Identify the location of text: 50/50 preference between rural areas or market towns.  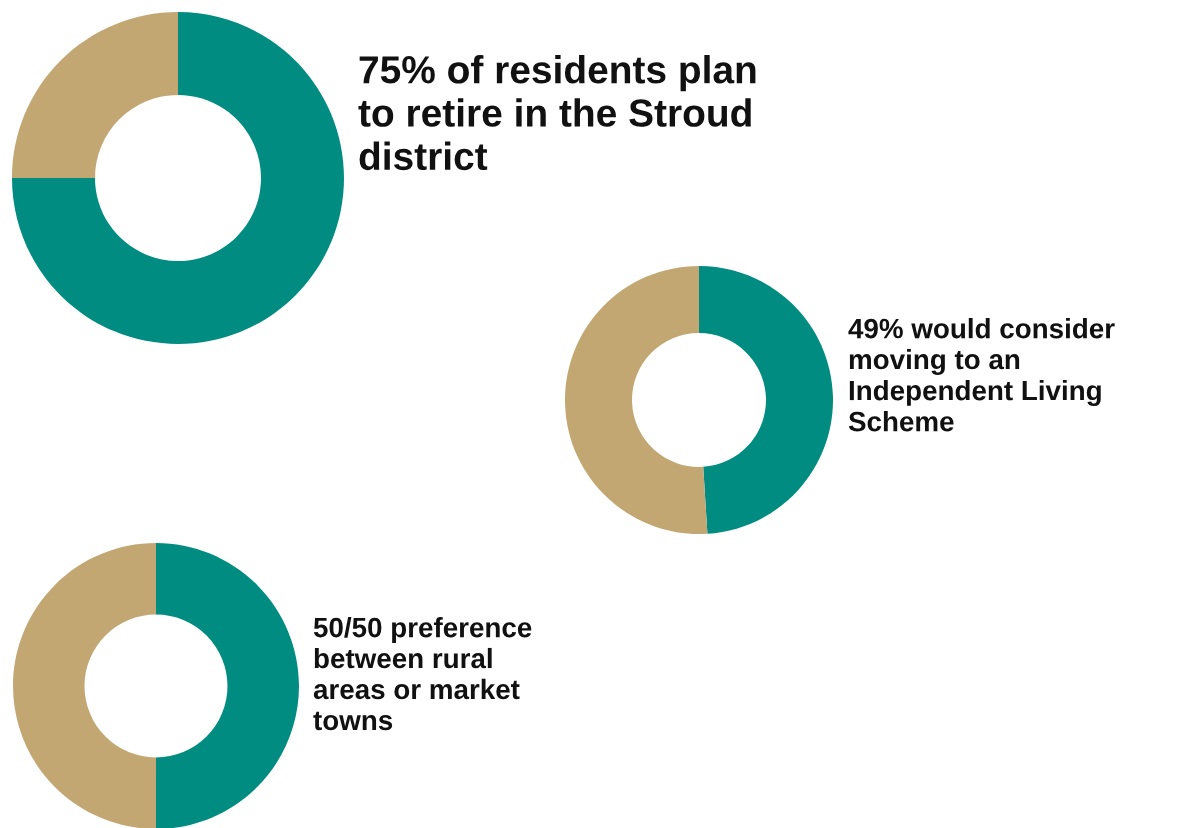
(422, 674).